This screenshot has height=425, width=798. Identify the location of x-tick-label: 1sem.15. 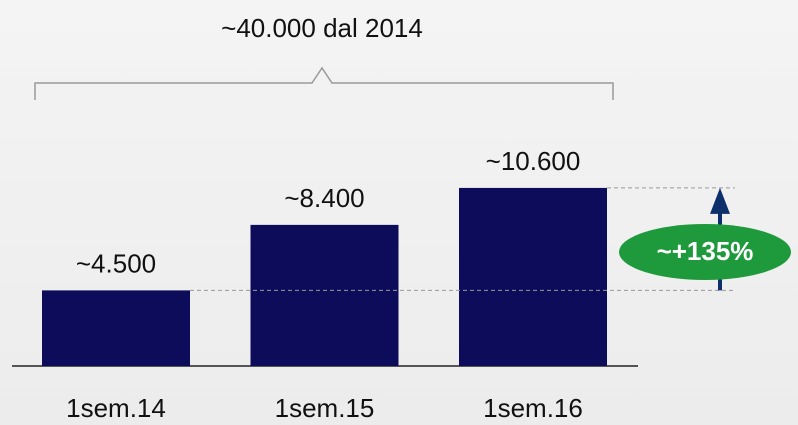
(325, 408).